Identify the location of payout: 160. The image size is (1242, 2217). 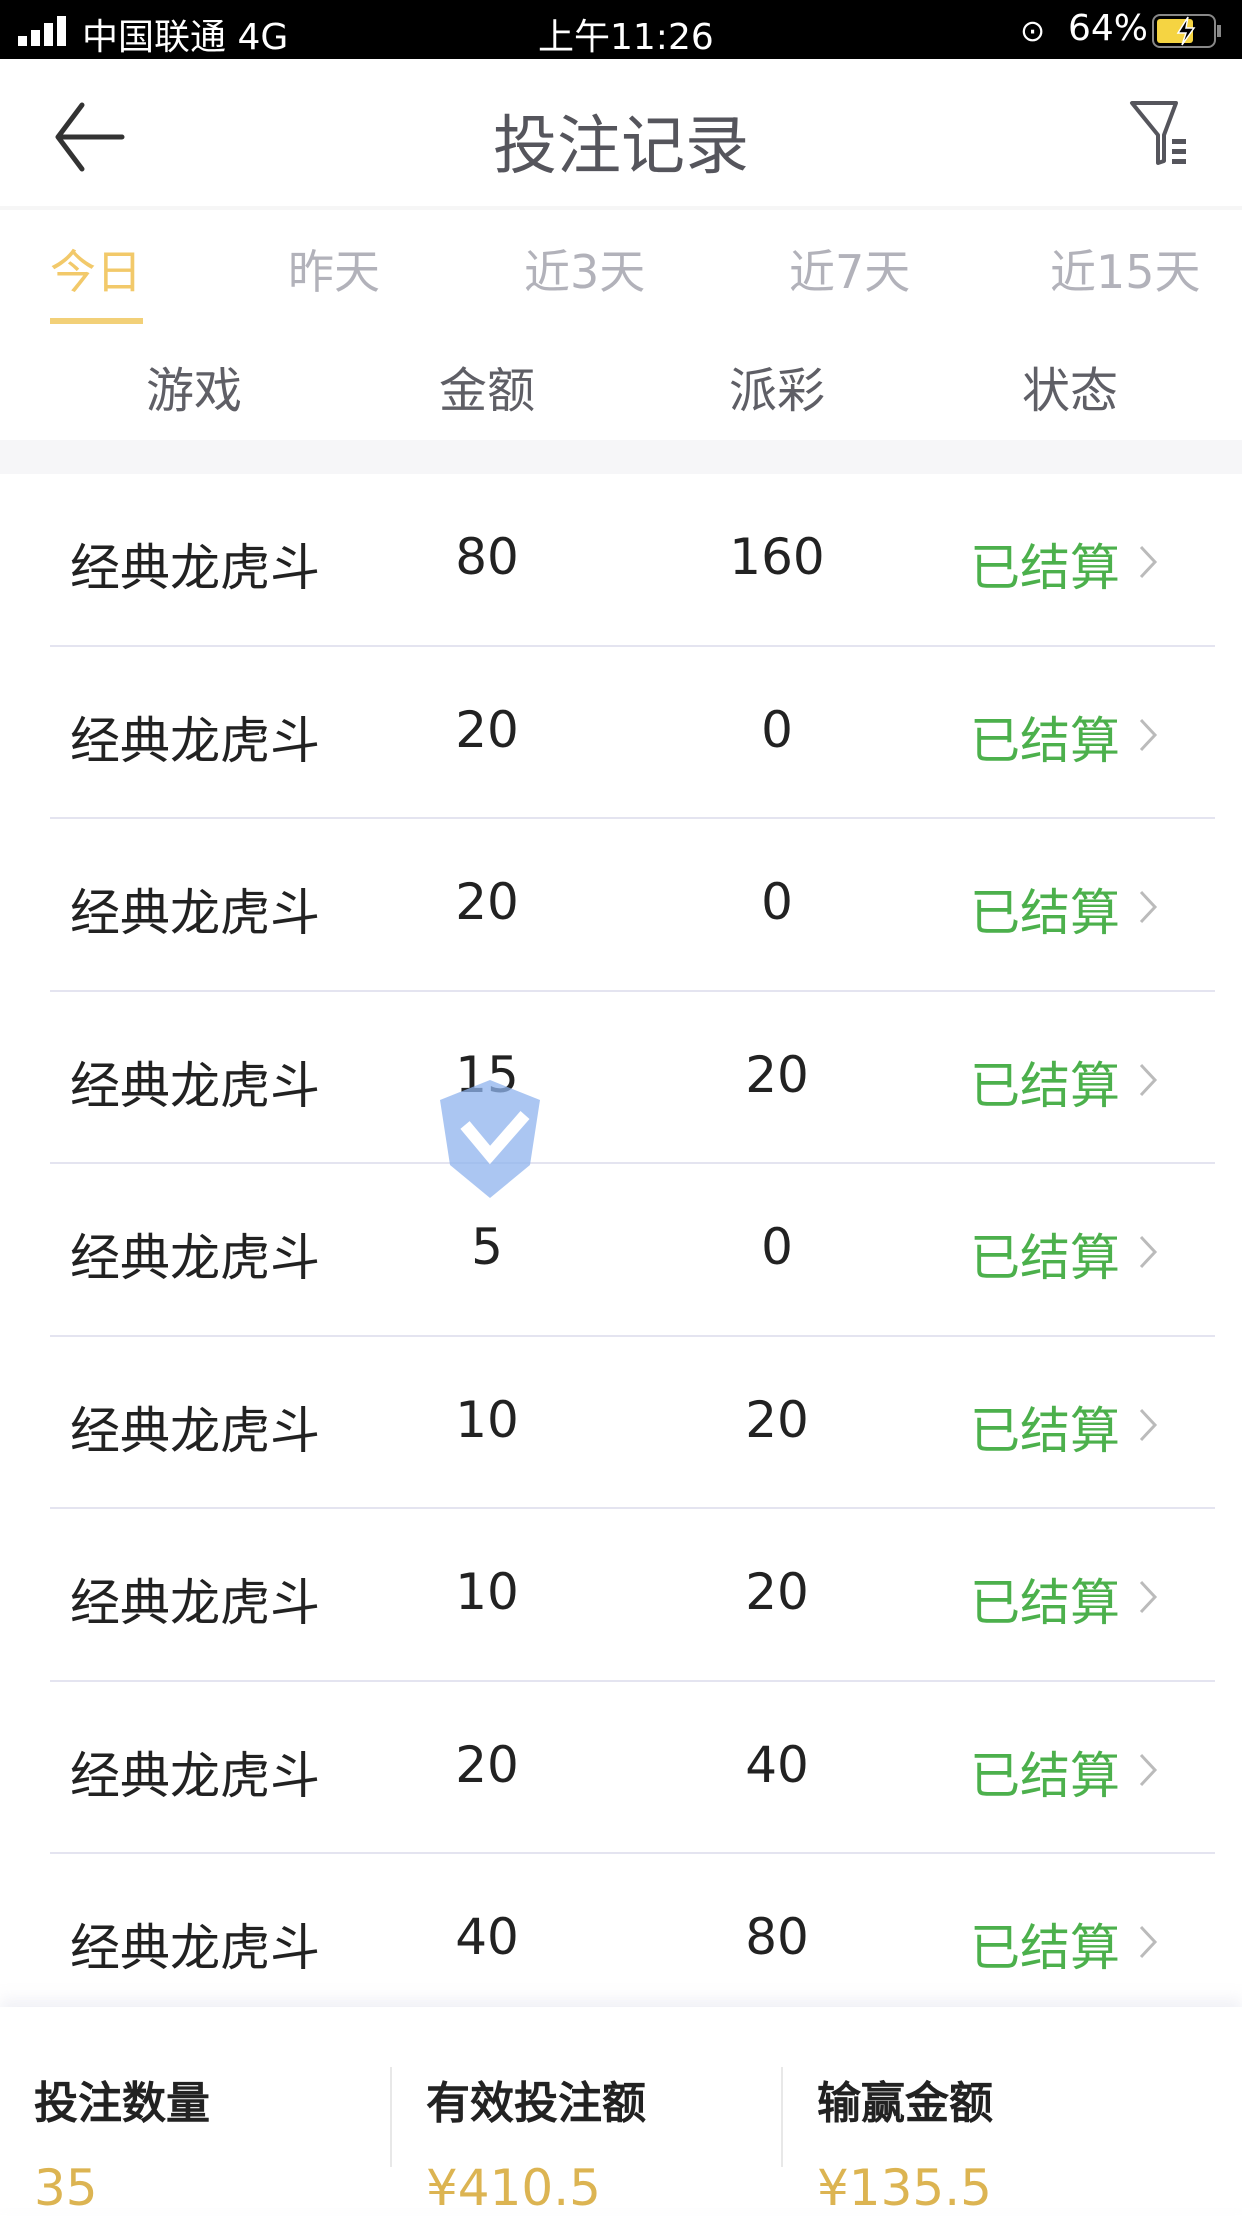
(777, 557).